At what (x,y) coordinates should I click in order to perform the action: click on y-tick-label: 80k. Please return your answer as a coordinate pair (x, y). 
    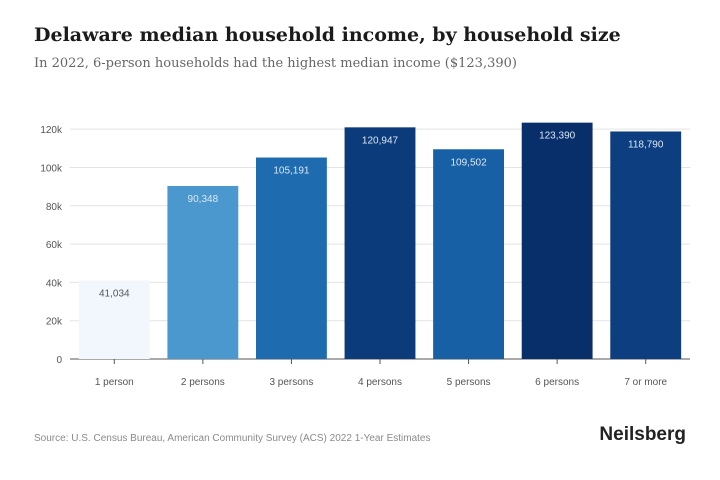
    Looking at the image, I should click on (54, 207).